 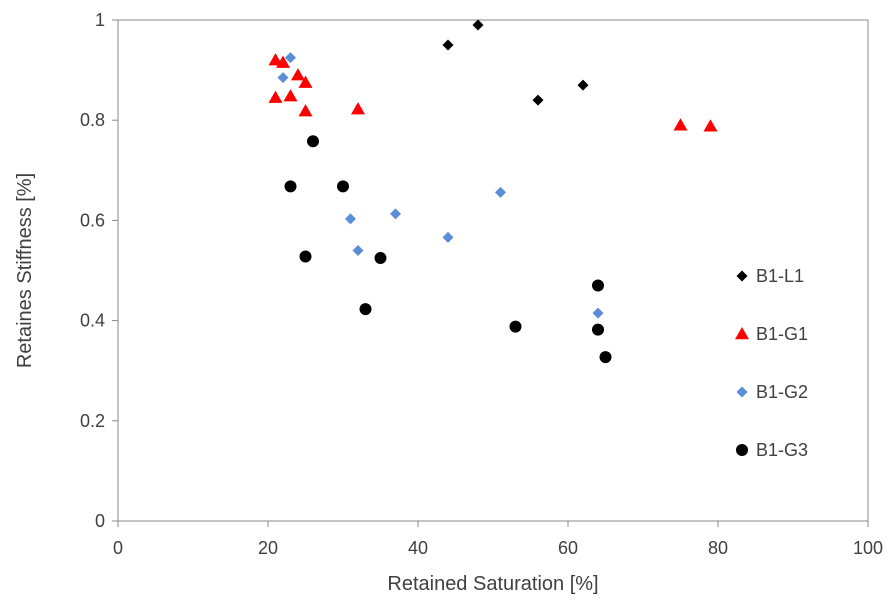 What do you see at coordinates (100, 521) in the screenshot?
I see `y-tick-label: 0` at bounding box center [100, 521].